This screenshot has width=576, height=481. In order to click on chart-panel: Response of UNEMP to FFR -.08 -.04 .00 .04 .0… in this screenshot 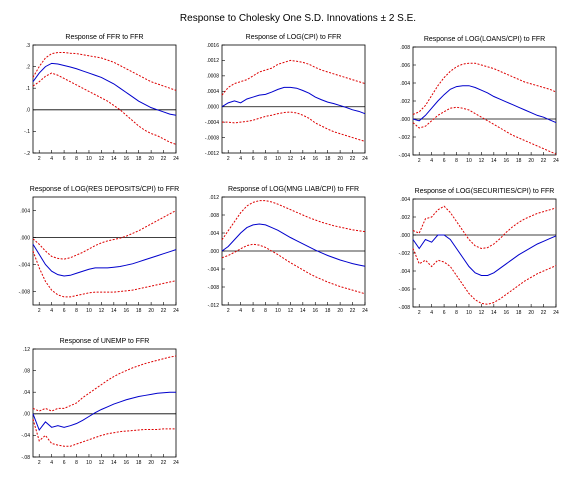, I will do `click(100, 402)`.